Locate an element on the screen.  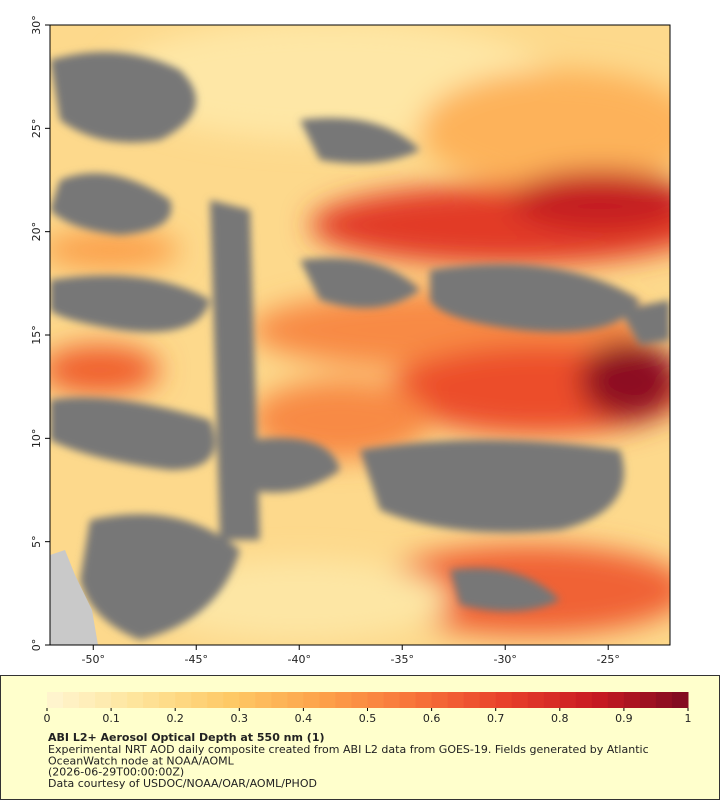
colorbar-tick-label: 0.6 is located at coordinates (432, 718).